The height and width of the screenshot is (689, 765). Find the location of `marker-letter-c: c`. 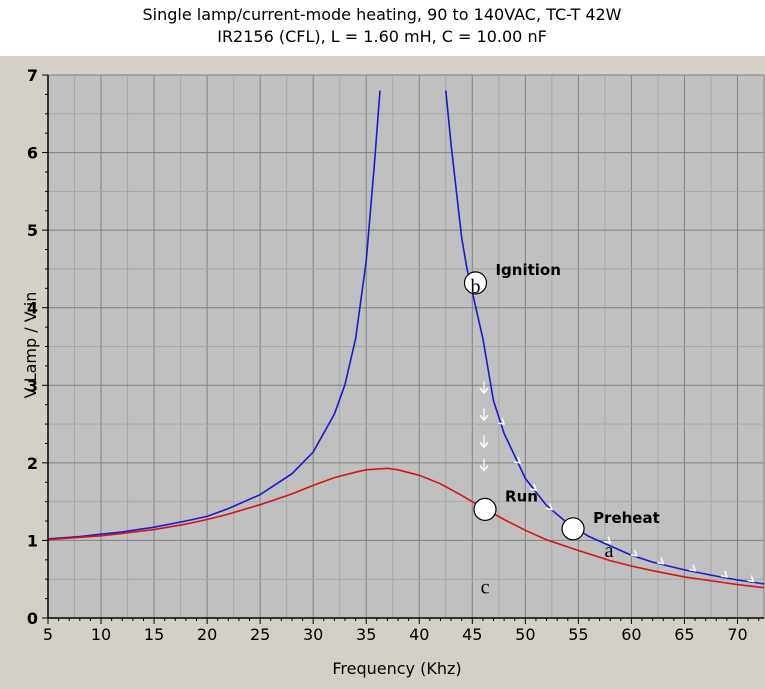

marker-letter-c: c is located at coordinates (485, 587).